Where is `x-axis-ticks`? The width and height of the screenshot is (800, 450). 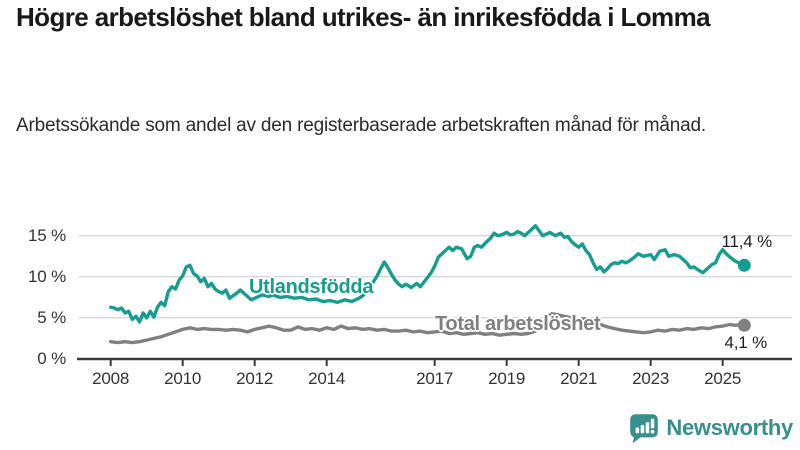 x-axis-ticks is located at coordinates (416, 362).